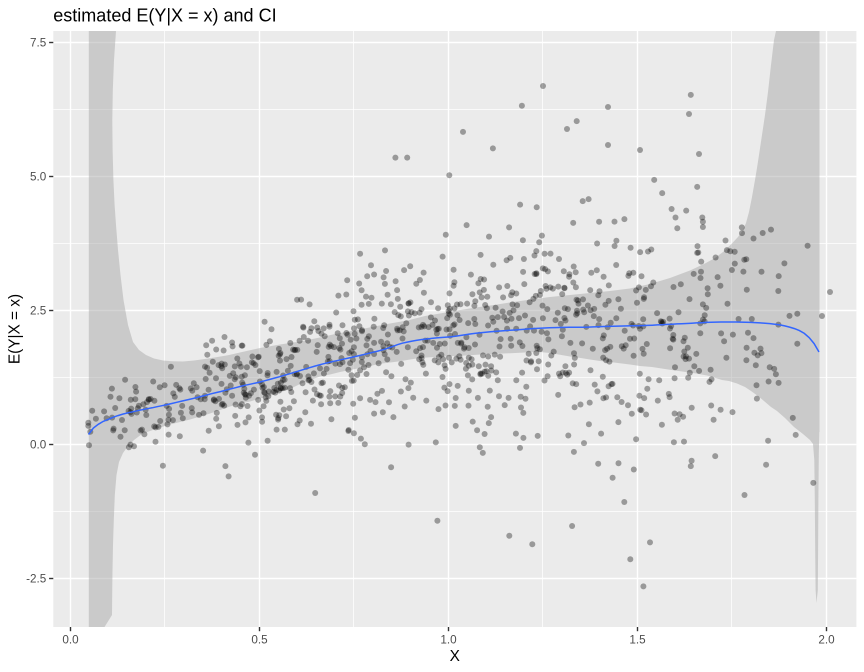 This screenshot has height=672, width=864. What do you see at coordinates (38, 311) in the screenshot?
I see `svg-text: 2.5` at bounding box center [38, 311].